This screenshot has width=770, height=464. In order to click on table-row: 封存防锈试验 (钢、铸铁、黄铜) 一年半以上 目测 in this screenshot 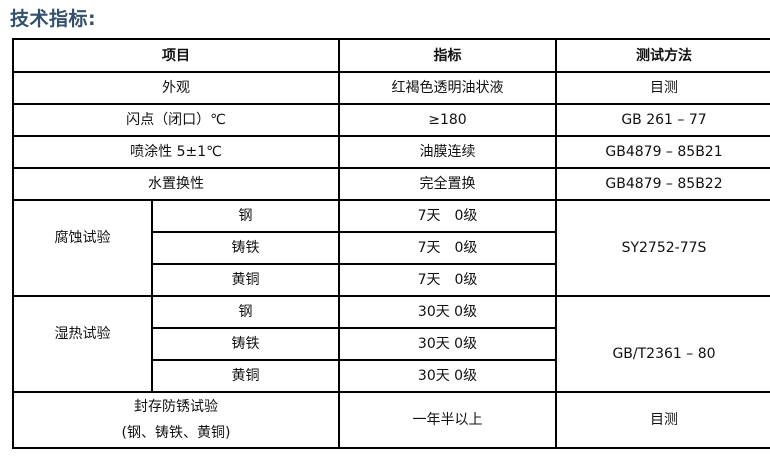, I will do `click(391, 420)`.